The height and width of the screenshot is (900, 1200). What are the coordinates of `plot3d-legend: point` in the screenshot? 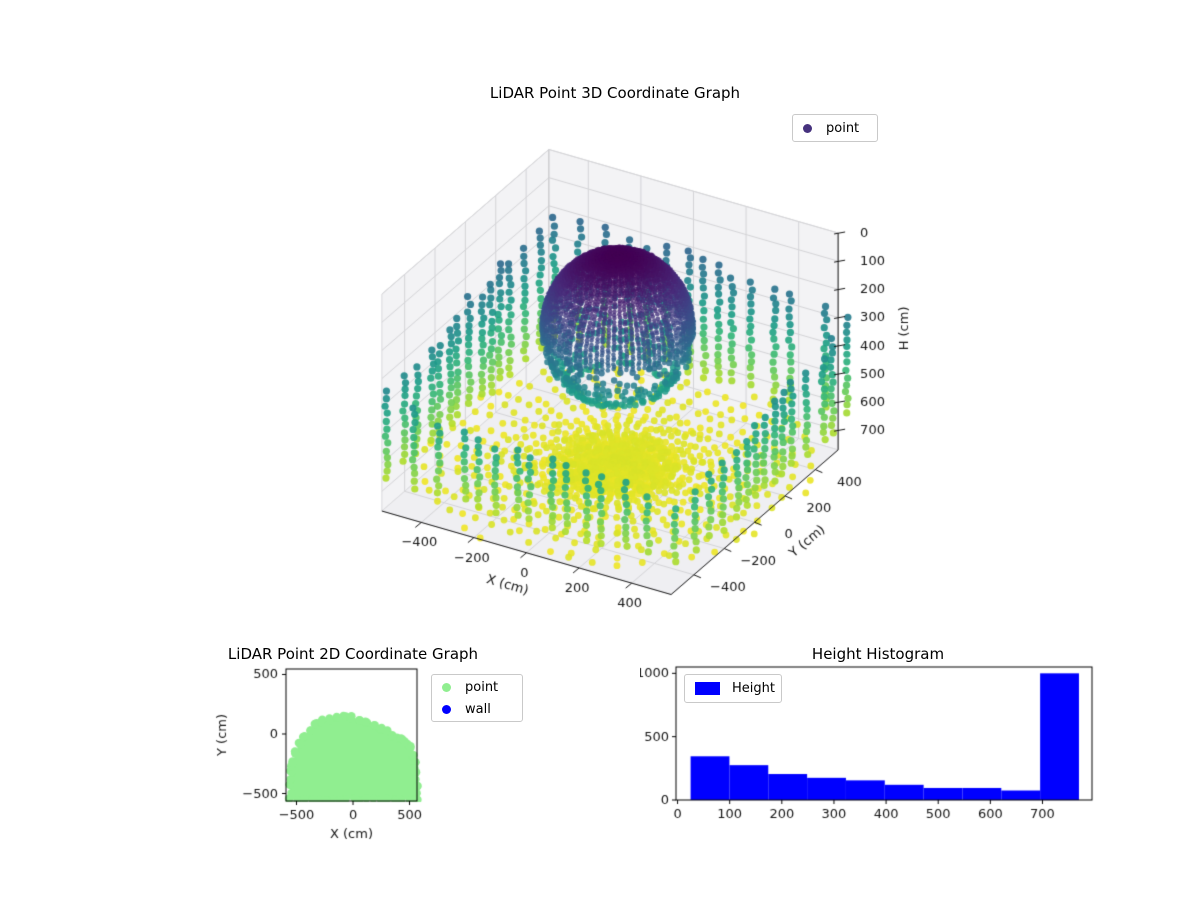 It's located at (835, 128).